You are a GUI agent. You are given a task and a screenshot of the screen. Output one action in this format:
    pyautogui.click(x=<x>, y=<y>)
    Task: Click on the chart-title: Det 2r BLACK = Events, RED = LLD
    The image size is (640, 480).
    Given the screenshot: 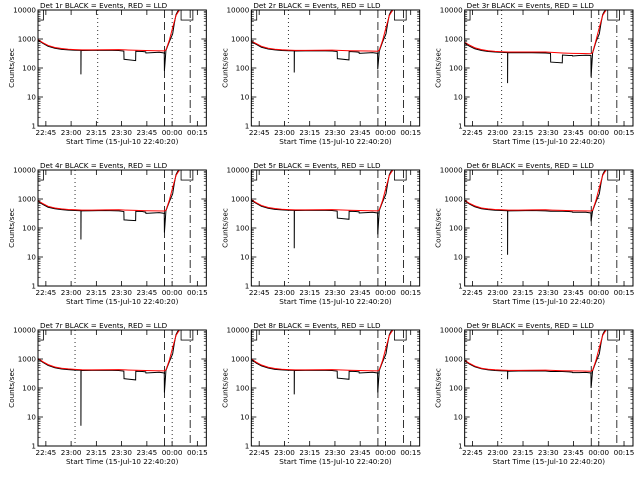 What is the action you would take?
    pyautogui.click(x=317, y=5)
    